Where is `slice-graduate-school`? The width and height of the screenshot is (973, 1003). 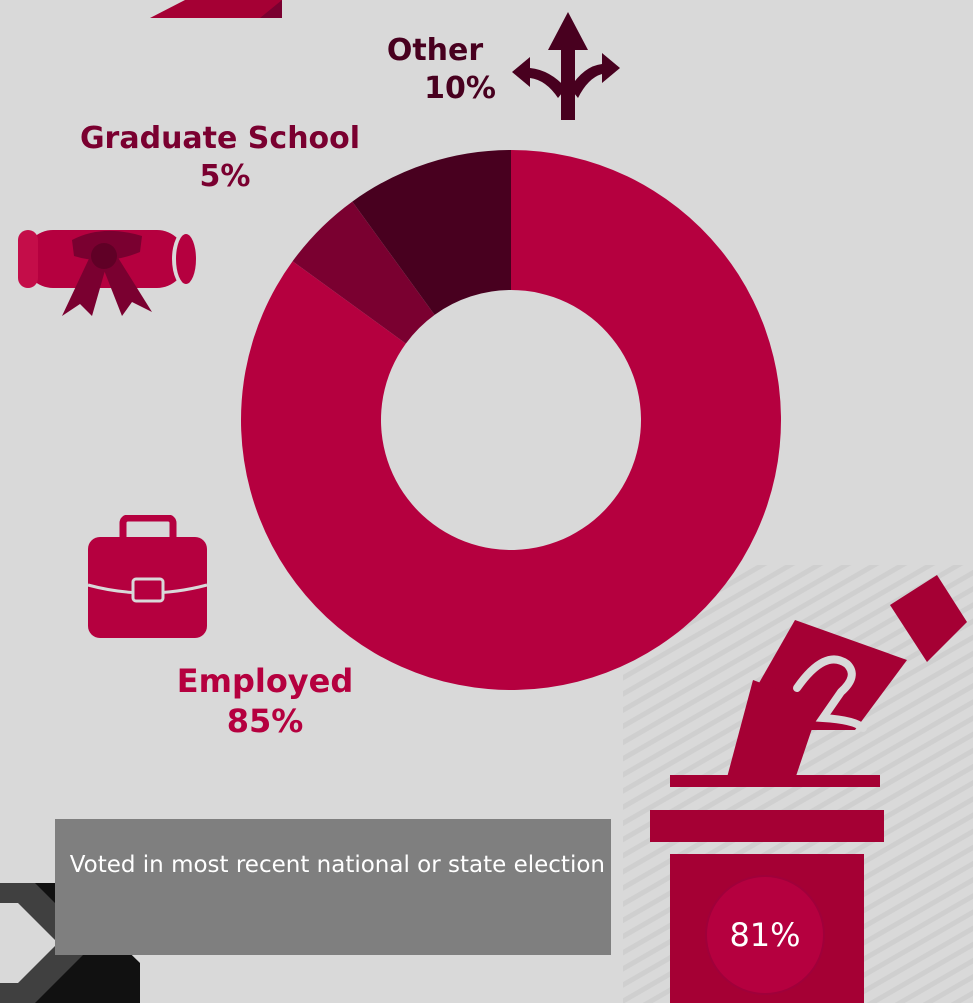
slice-graduate-school is located at coordinates (363, 272).